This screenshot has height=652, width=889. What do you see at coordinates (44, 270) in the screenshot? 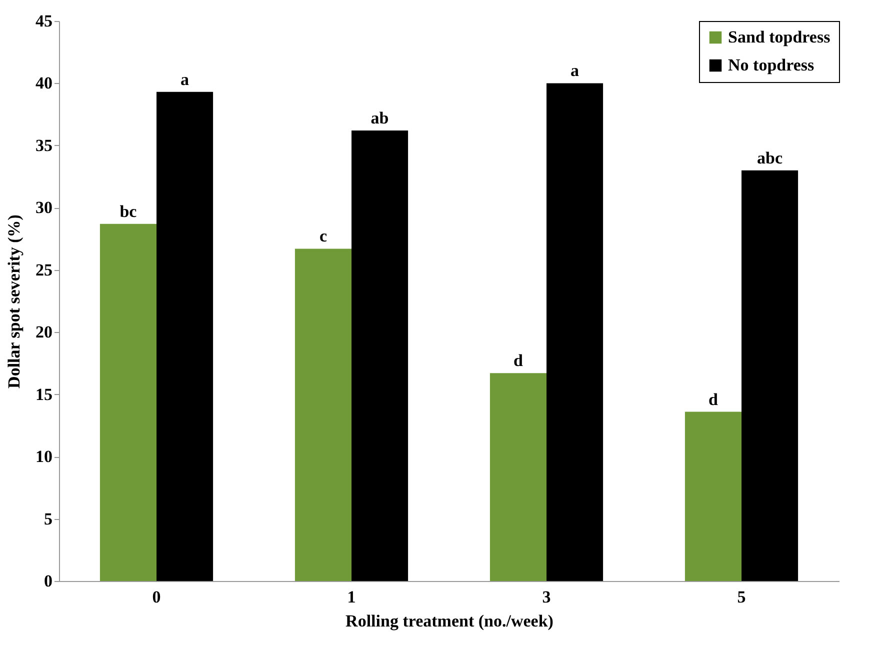
I see `y-tick-label: 25` at bounding box center [44, 270].